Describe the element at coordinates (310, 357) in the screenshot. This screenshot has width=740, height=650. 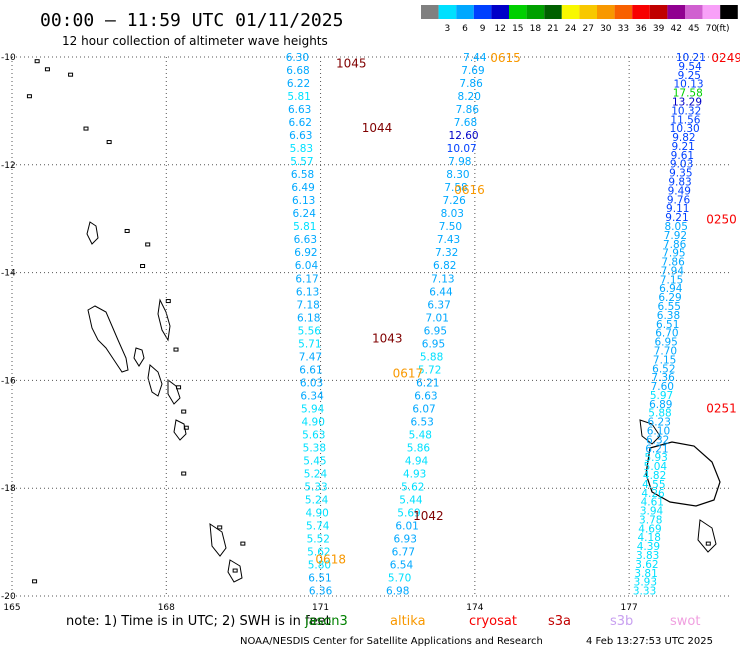
I see `wave-height-value: 7.47` at that location.